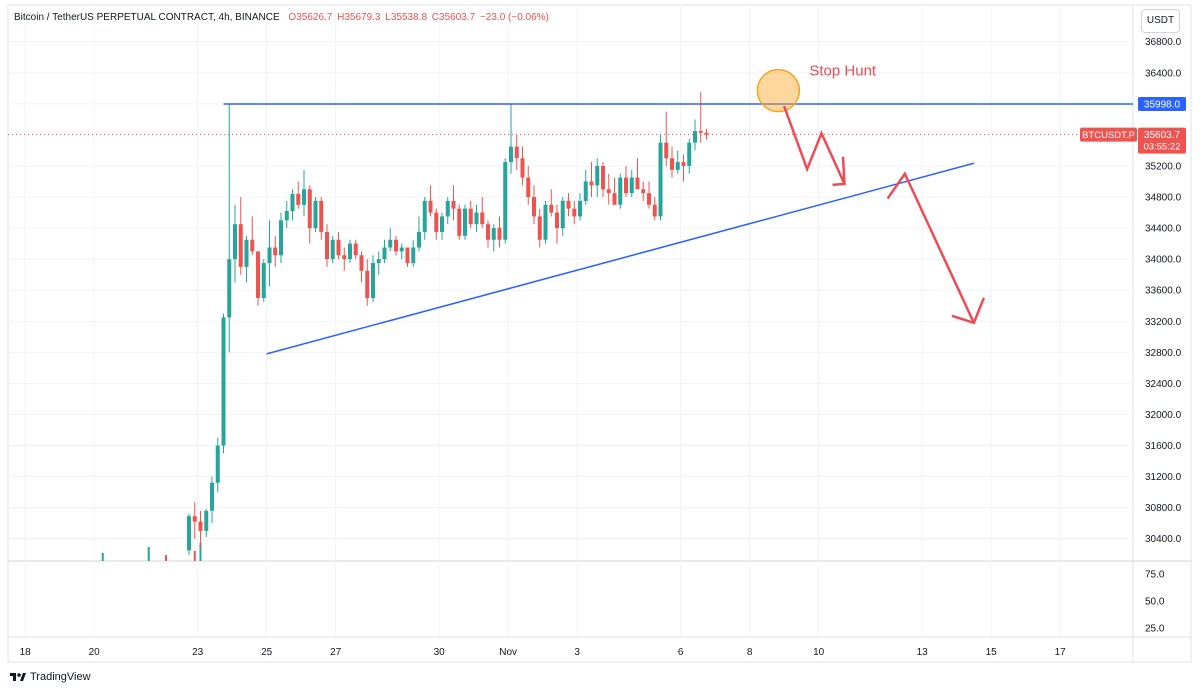 This screenshot has height=693, width=1200. Describe the element at coordinates (1162, 104) in the screenshot. I see `resistance-price-label: 35998.0` at that location.